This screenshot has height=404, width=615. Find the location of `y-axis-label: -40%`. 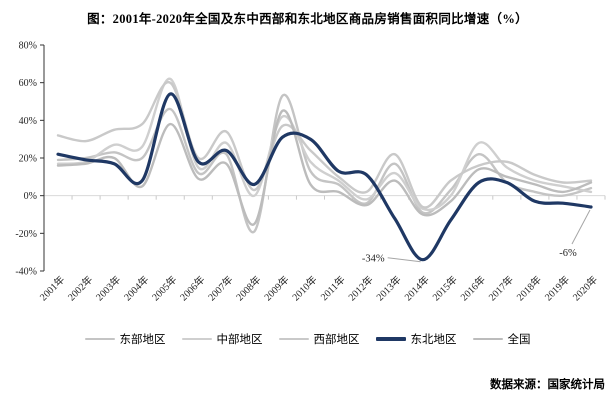

y-axis-label: -40% is located at coordinates (26, 272).